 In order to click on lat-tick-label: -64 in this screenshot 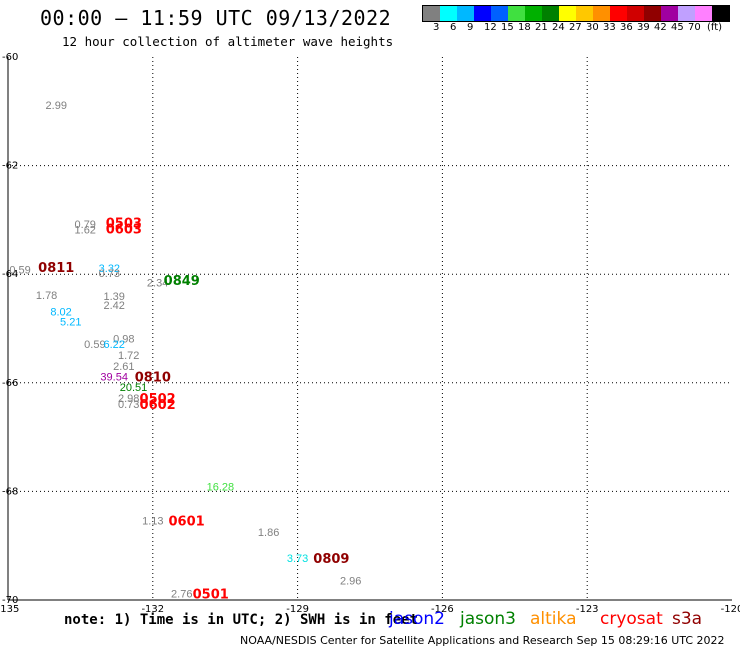, I will do `click(10, 274)`.